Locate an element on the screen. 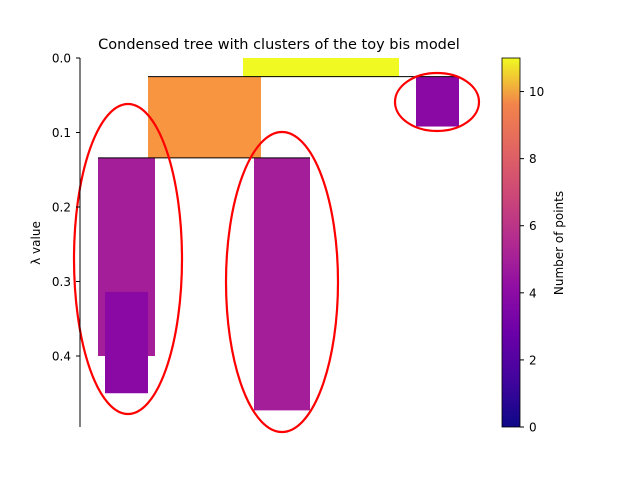 The width and height of the screenshot is (640, 480). tree-node-leaf-left-inner is located at coordinates (126, 342).